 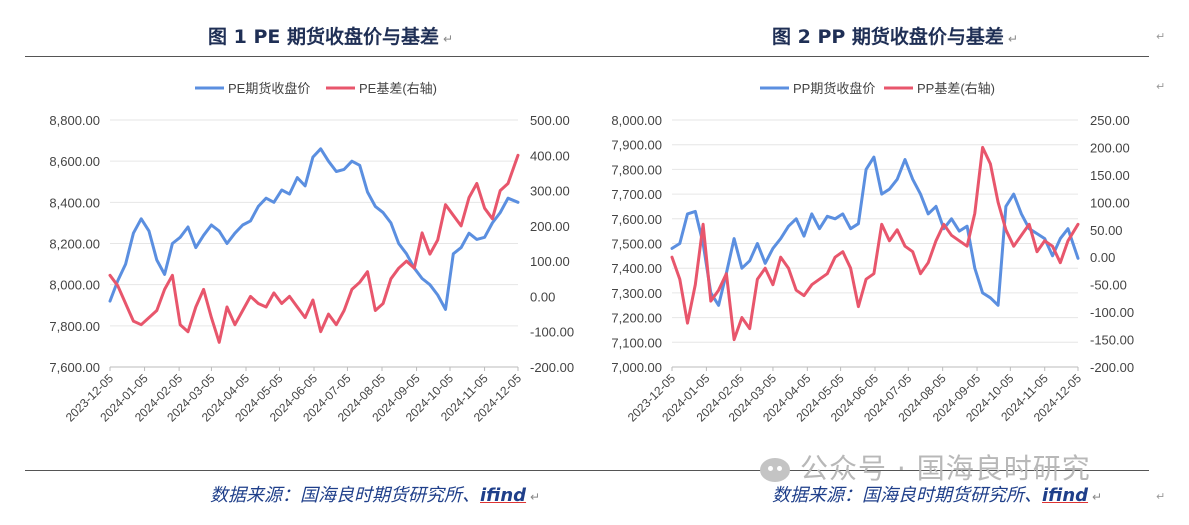 I want to click on figure-1-source: 数据来源：国海良时期货研究所、ifind ↵, so click(x=375, y=494).